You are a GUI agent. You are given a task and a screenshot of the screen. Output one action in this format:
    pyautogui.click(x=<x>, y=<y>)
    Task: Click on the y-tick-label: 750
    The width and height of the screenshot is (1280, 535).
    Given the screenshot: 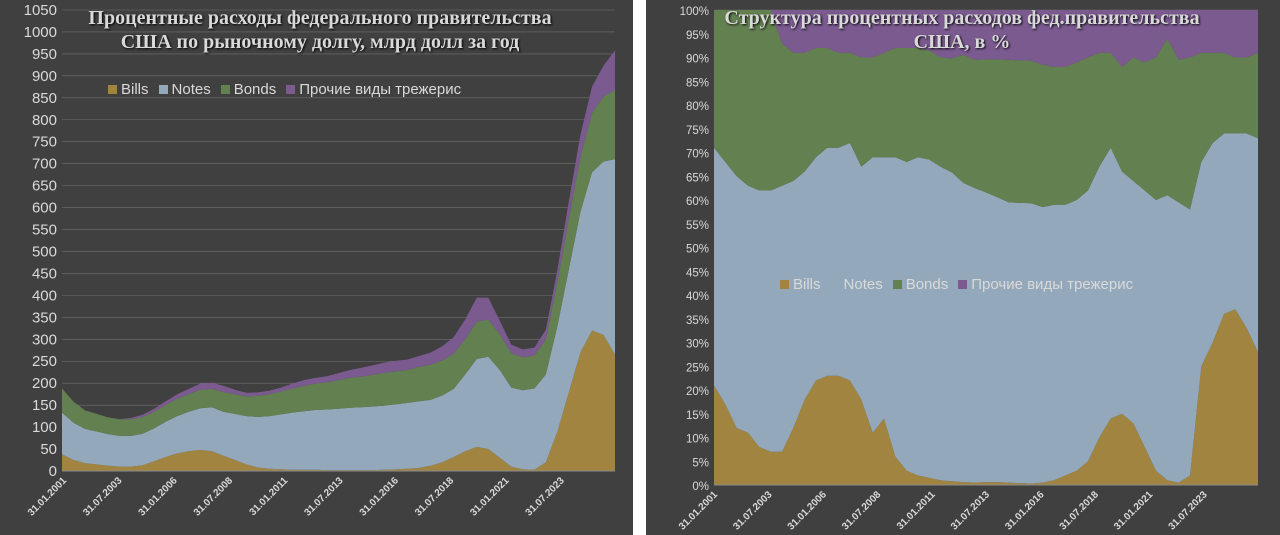 What is the action you would take?
    pyautogui.click(x=44, y=142)
    